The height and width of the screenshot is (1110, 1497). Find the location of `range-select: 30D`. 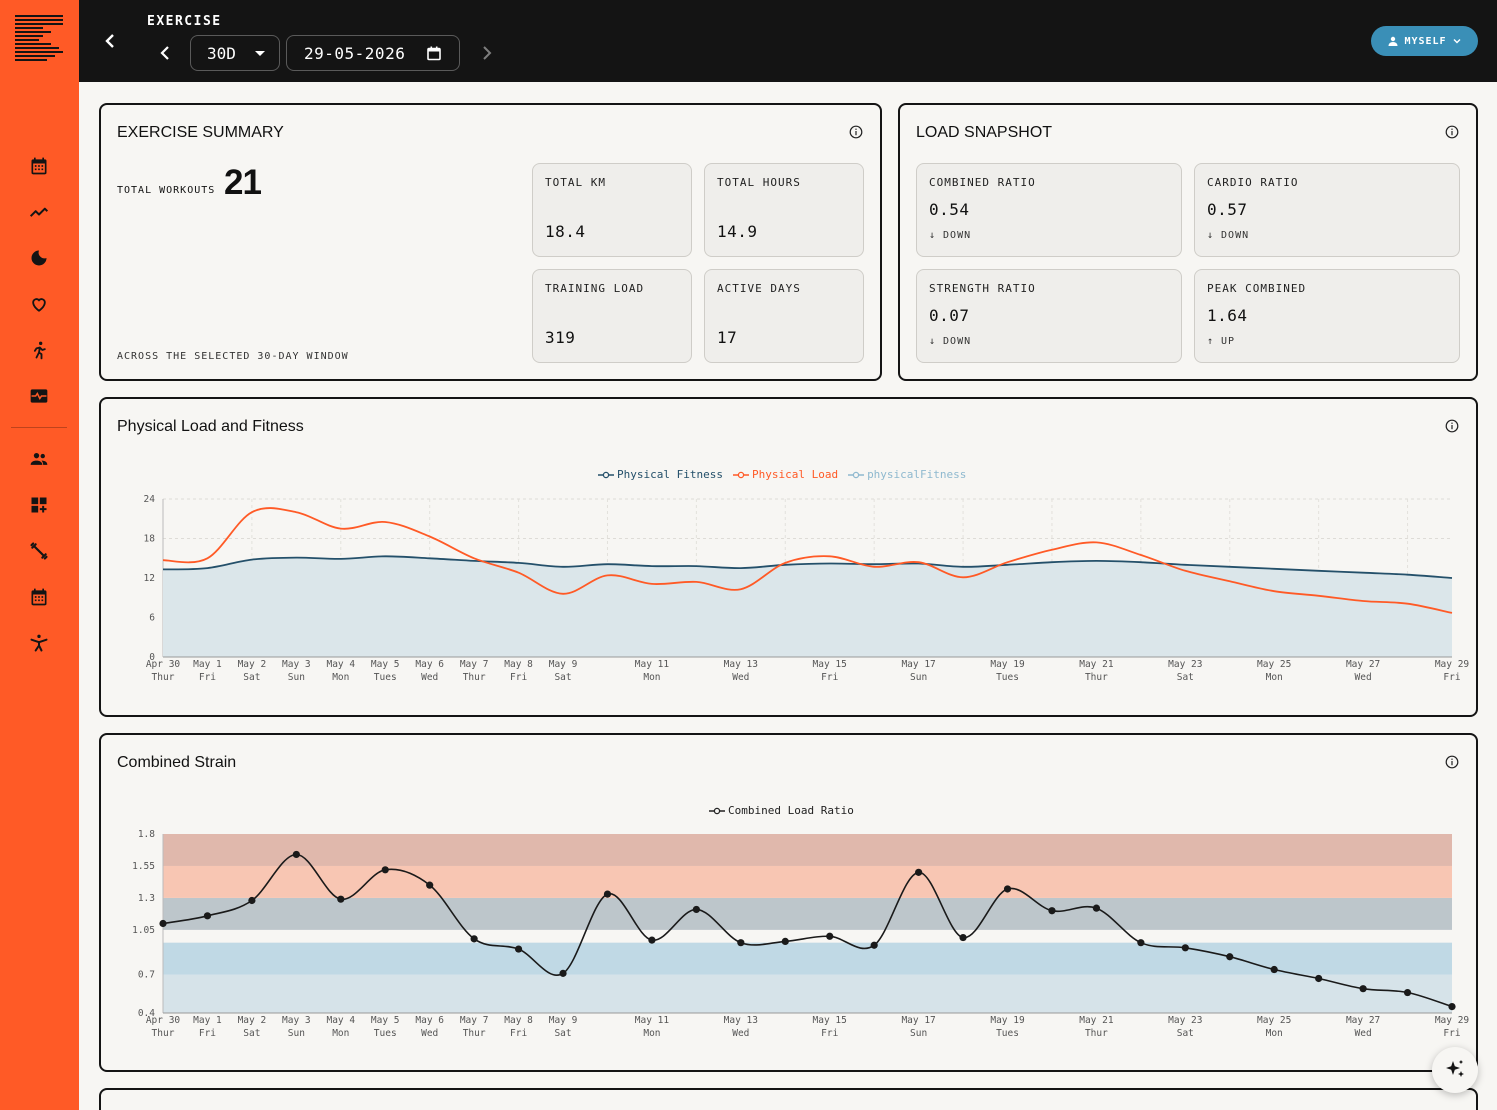

range-select: 30D is located at coordinates (235, 53).